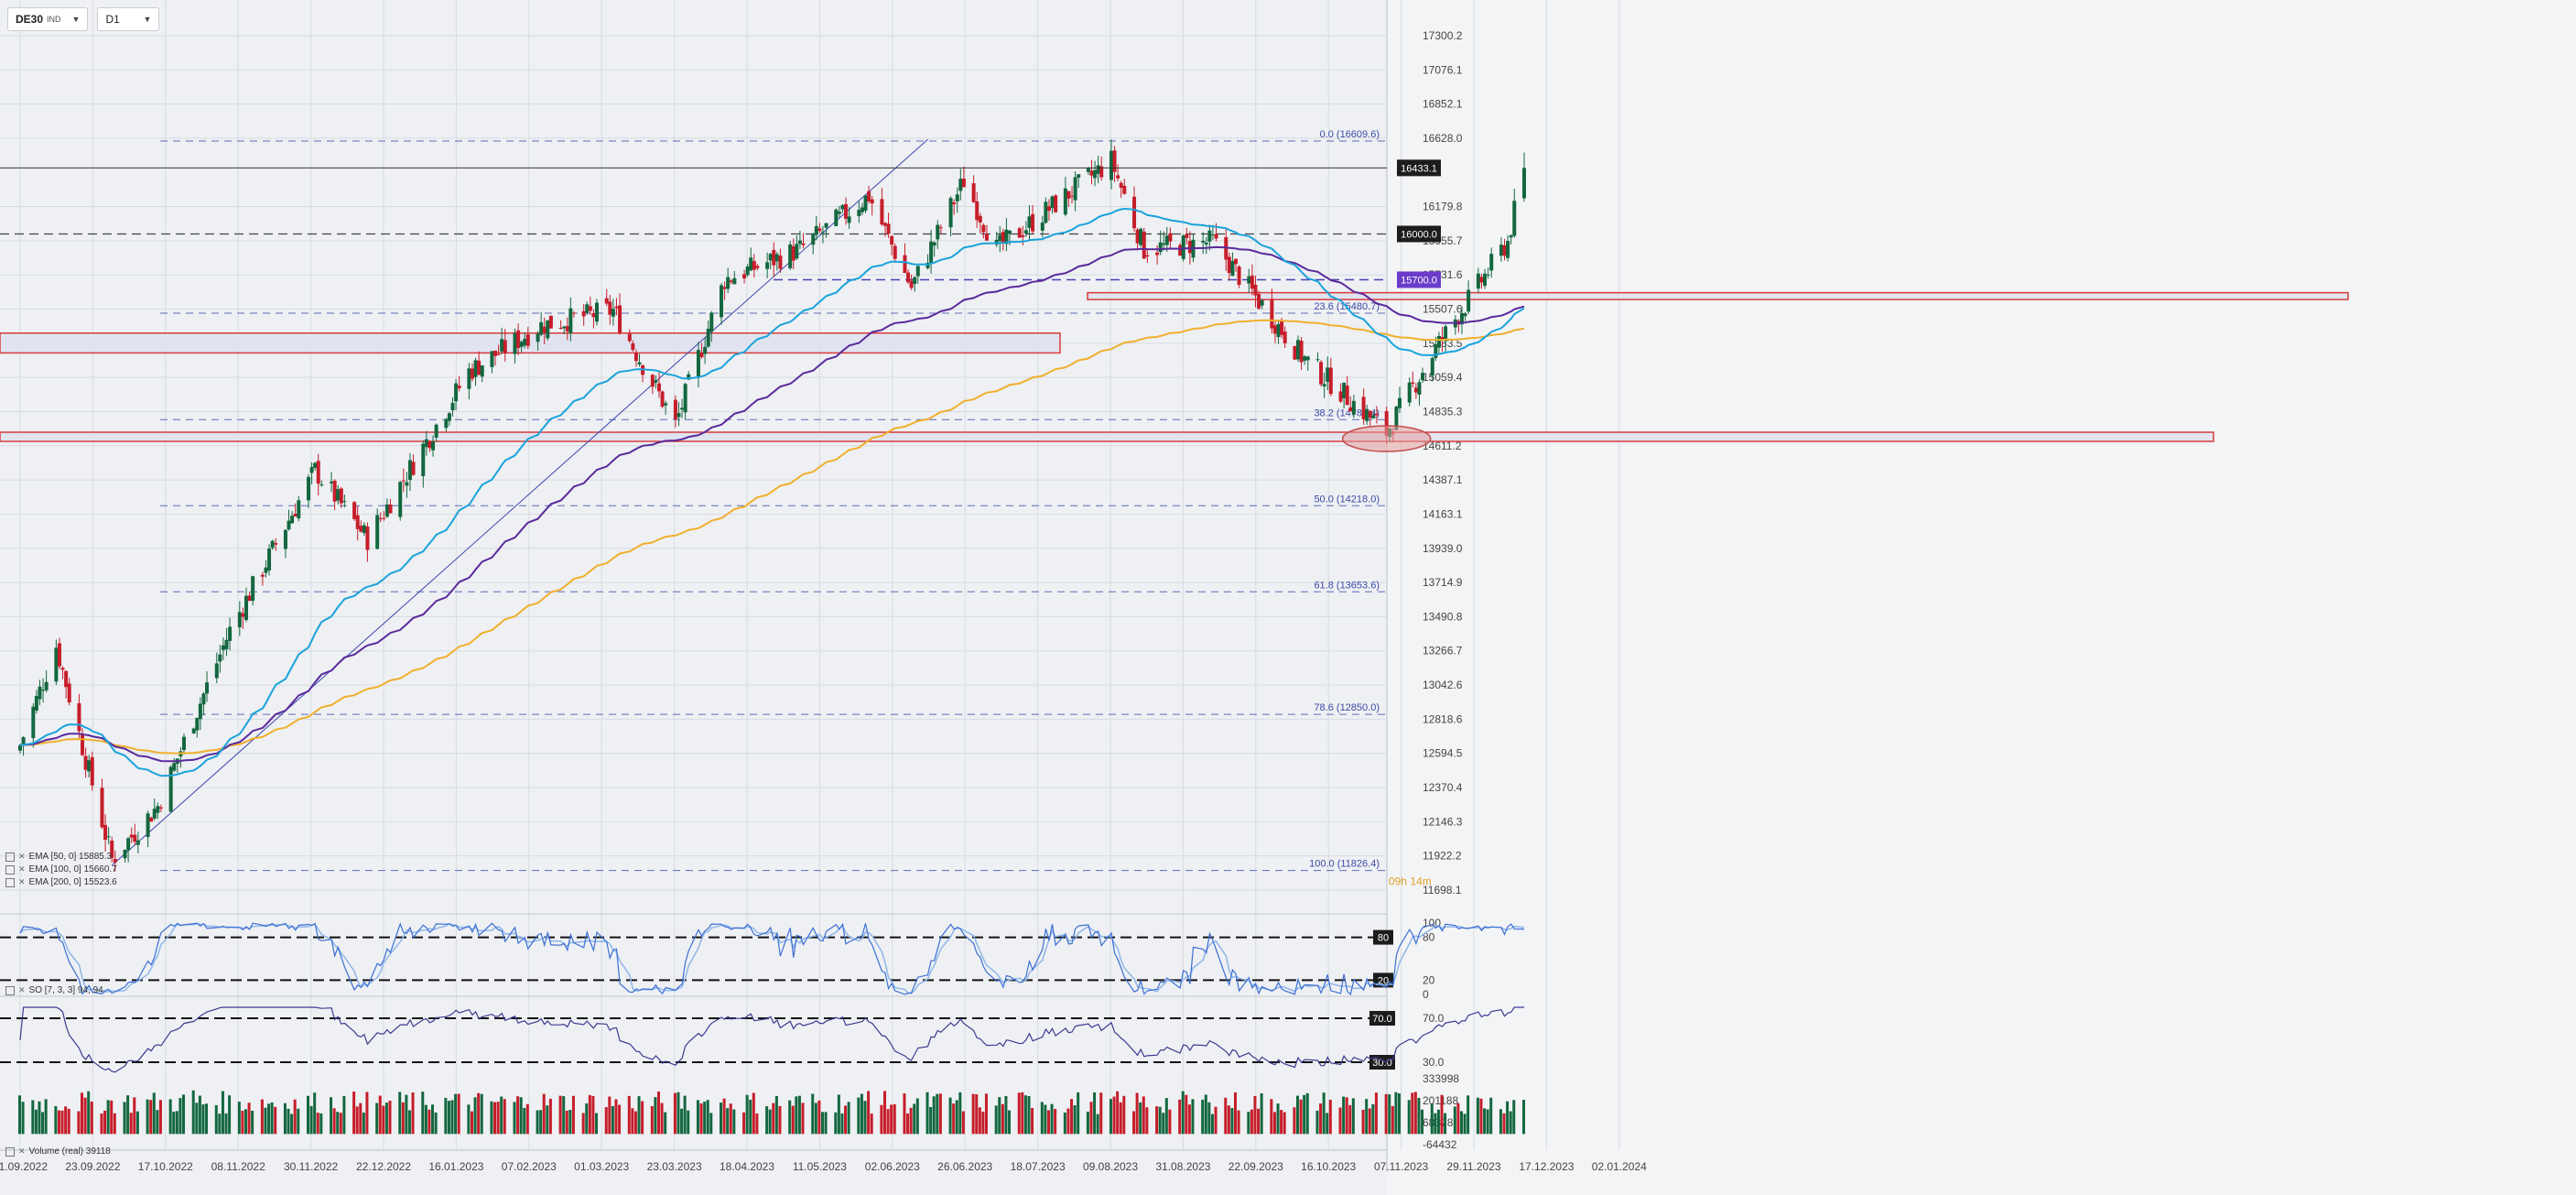 This screenshot has width=2576, height=1195. I want to click on timeframe-selector: D1 ▼, so click(128, 19).